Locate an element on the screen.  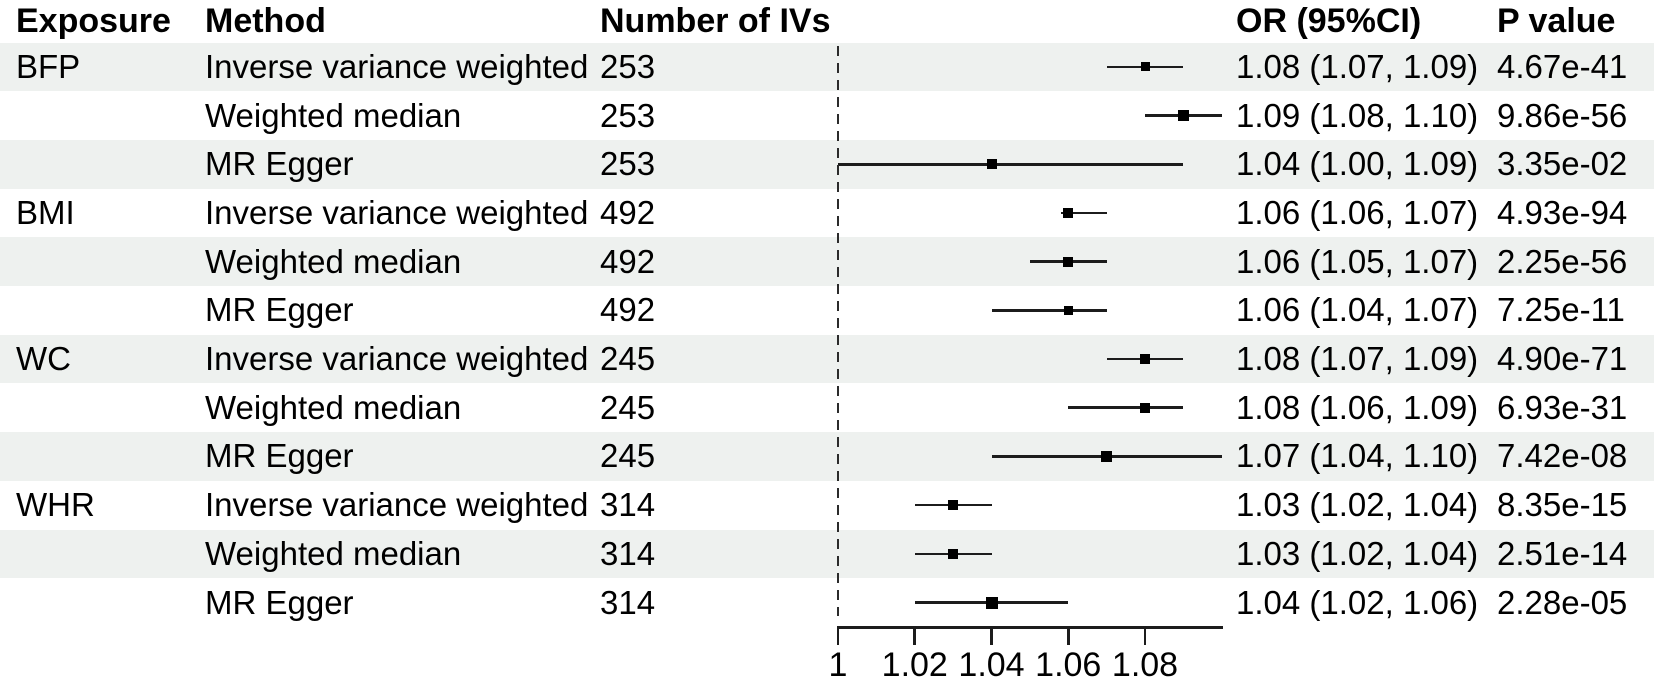
p-value-cell: 7.42e-08 is located at coordinates (1562, 456).